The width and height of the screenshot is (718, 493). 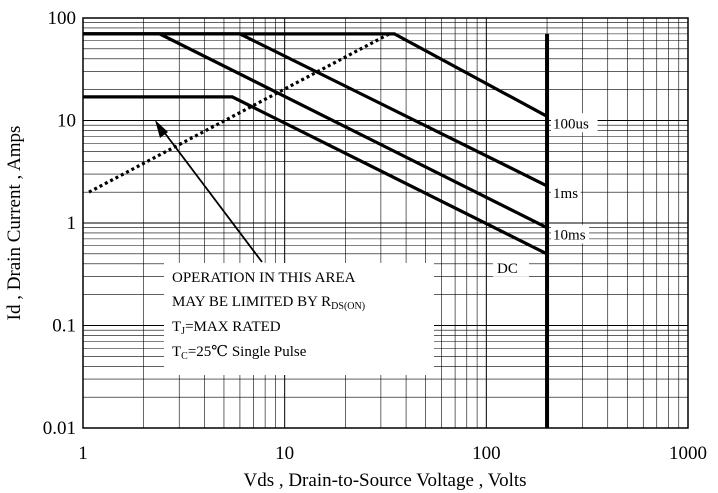 What do you see at coordinates (161, 129) in the screenshot?
I see `annotation-arrow-head` at bounding box center [161, 129].